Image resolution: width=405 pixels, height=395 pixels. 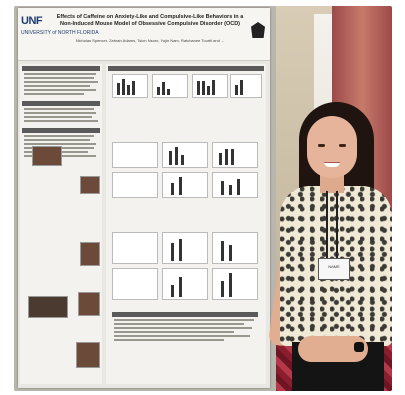 What do you see at coordinates (332, 164) in the screenshot?
I see `person-smile` at bounding box center [332, 164].